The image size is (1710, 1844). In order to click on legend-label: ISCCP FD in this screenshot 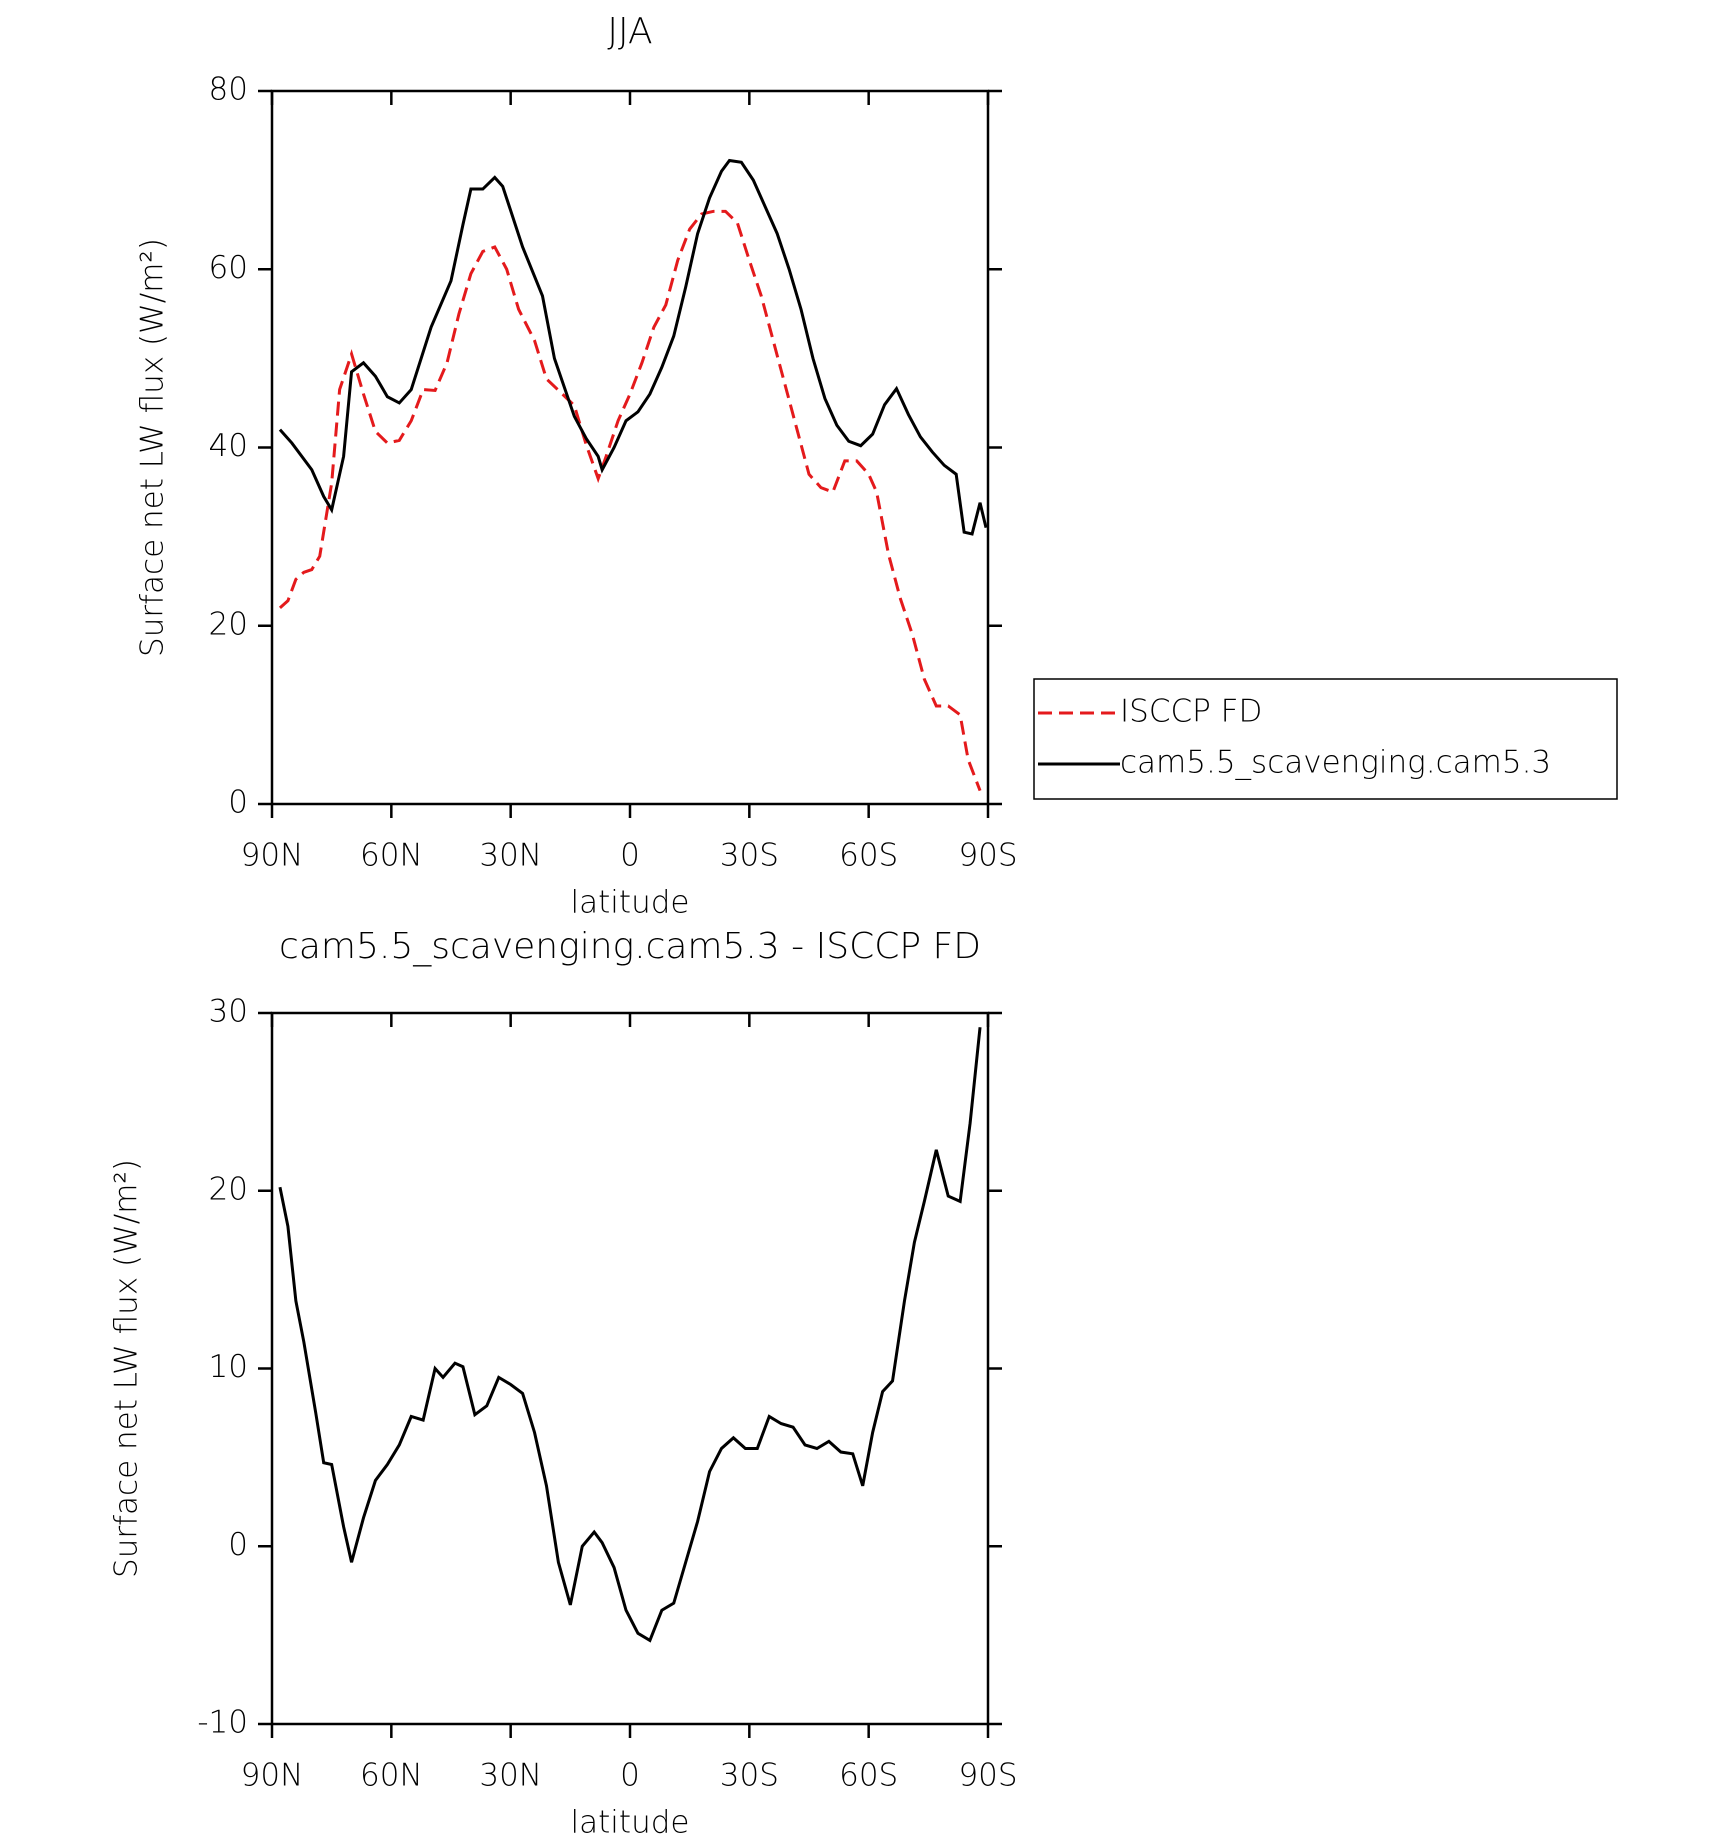, I will do `click(1191, 712)`.